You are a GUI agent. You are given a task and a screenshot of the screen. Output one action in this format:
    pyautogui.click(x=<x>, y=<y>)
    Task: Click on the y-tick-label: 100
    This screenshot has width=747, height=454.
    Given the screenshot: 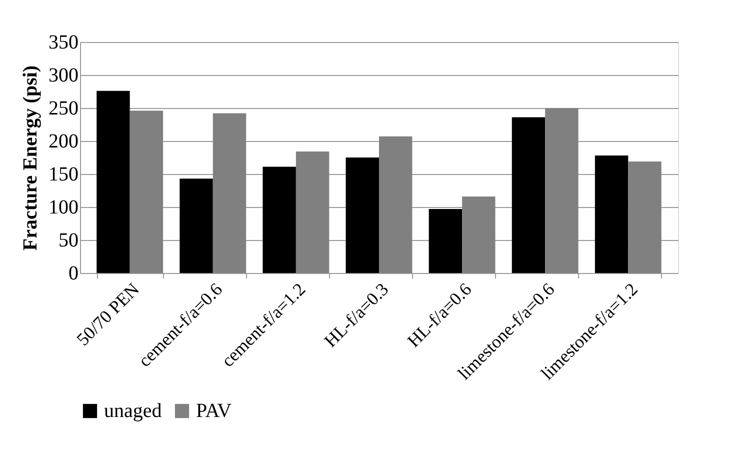 What is the action you would take?
    pyautogui.click(x=63, y=207)
    